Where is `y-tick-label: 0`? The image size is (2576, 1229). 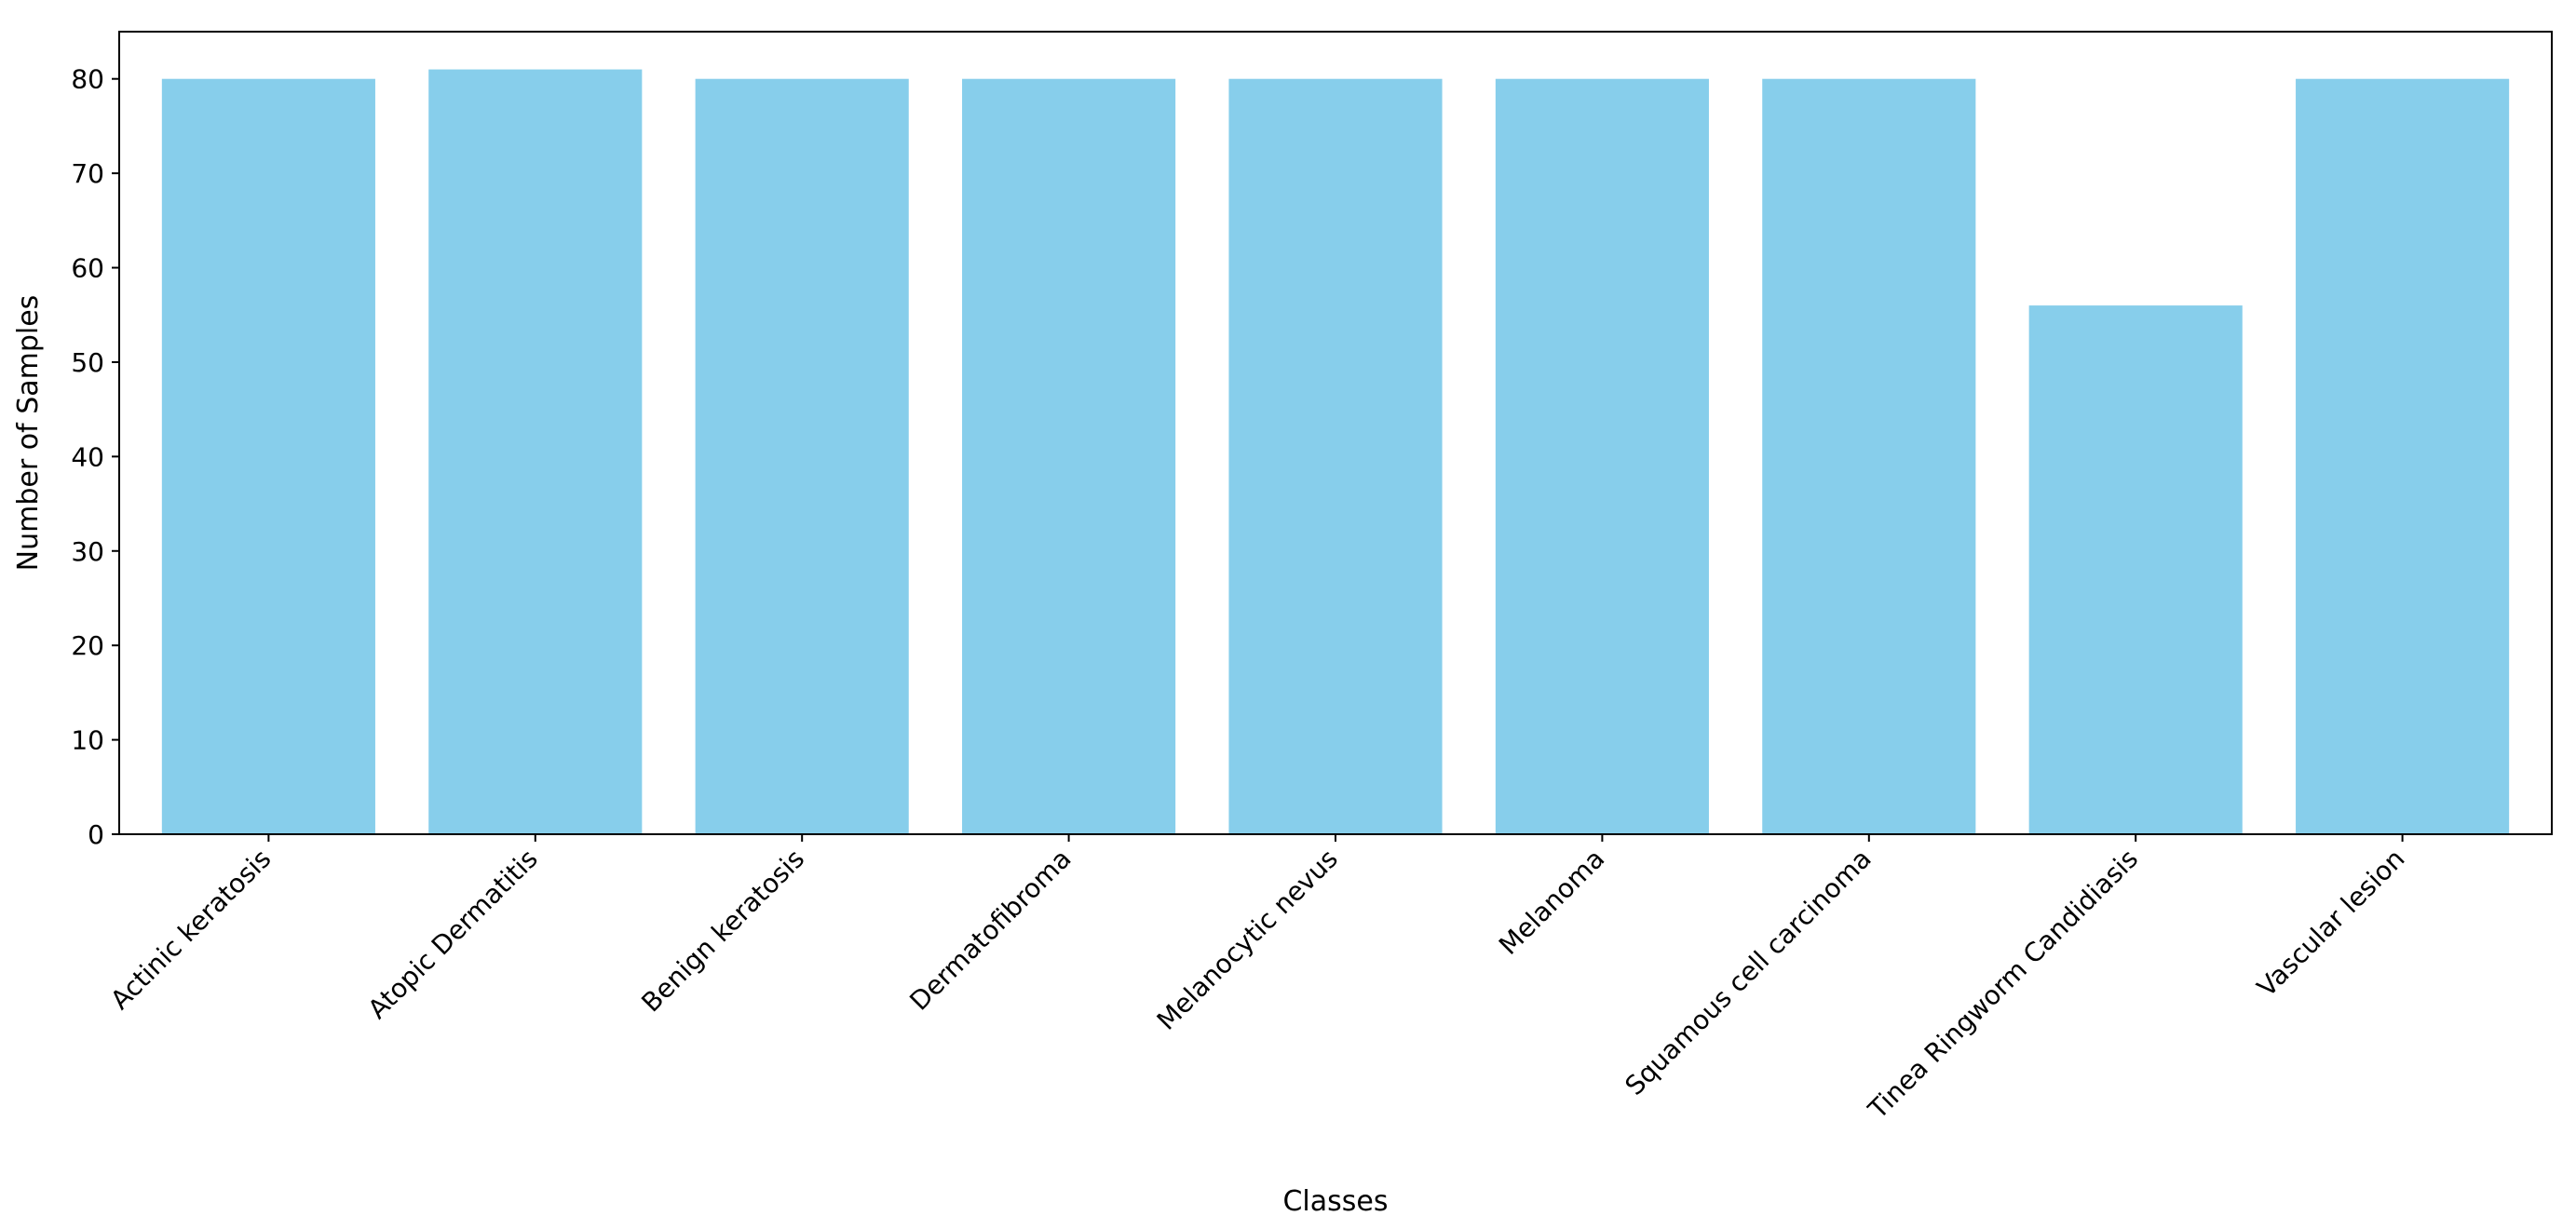 y-tick-label: 0 is located at coordinates (96, 834).